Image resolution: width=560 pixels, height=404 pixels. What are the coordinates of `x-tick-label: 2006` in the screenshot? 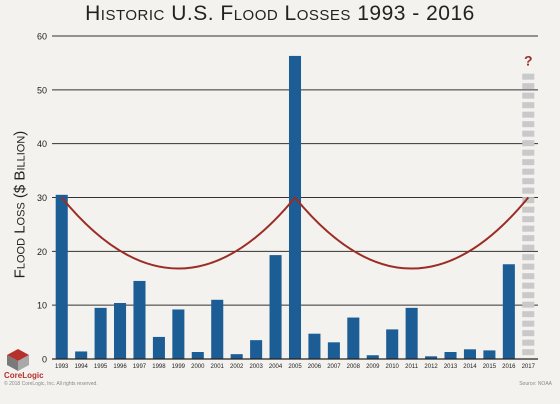 It's located at (315, 367).